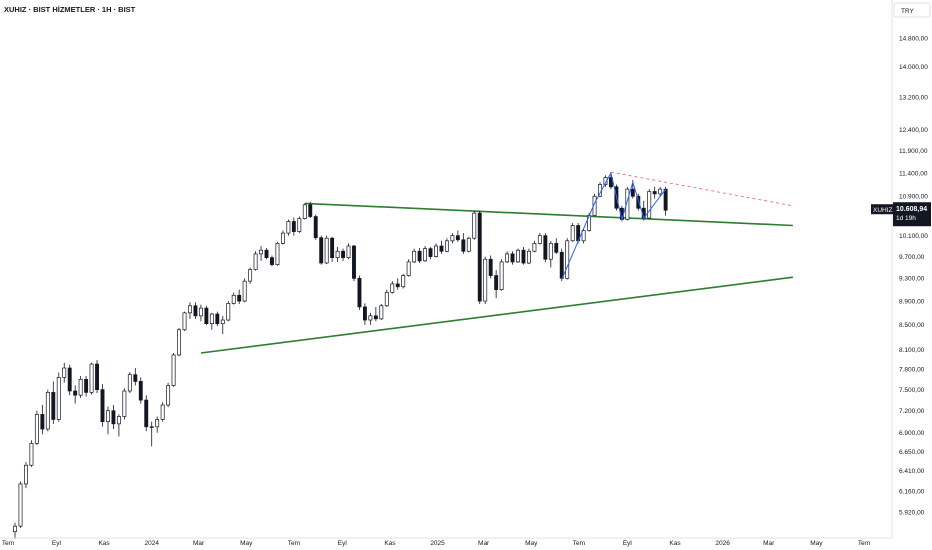 The image size is (932, 550). What do you see at coordinates (913, 151) in the screenshot?
I see `price-tick-label: 11.900,00` at bounding box center [913, 151].